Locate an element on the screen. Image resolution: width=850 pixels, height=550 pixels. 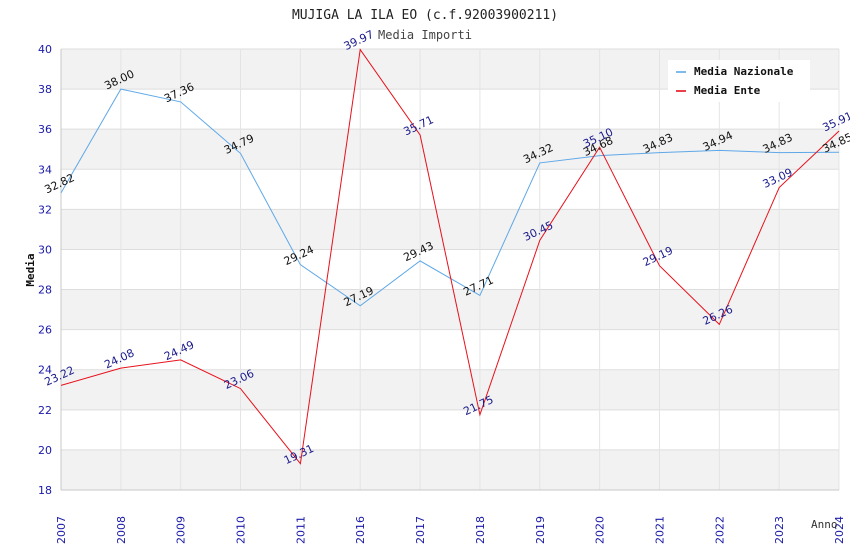
x-tick-label: 2022 is located at coordinates (719, 530).